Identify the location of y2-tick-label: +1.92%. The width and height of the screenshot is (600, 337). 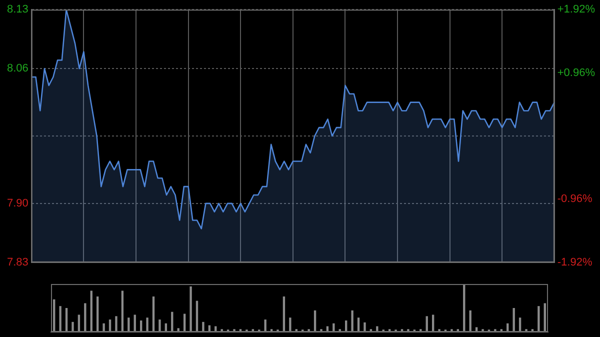
(576, 10).